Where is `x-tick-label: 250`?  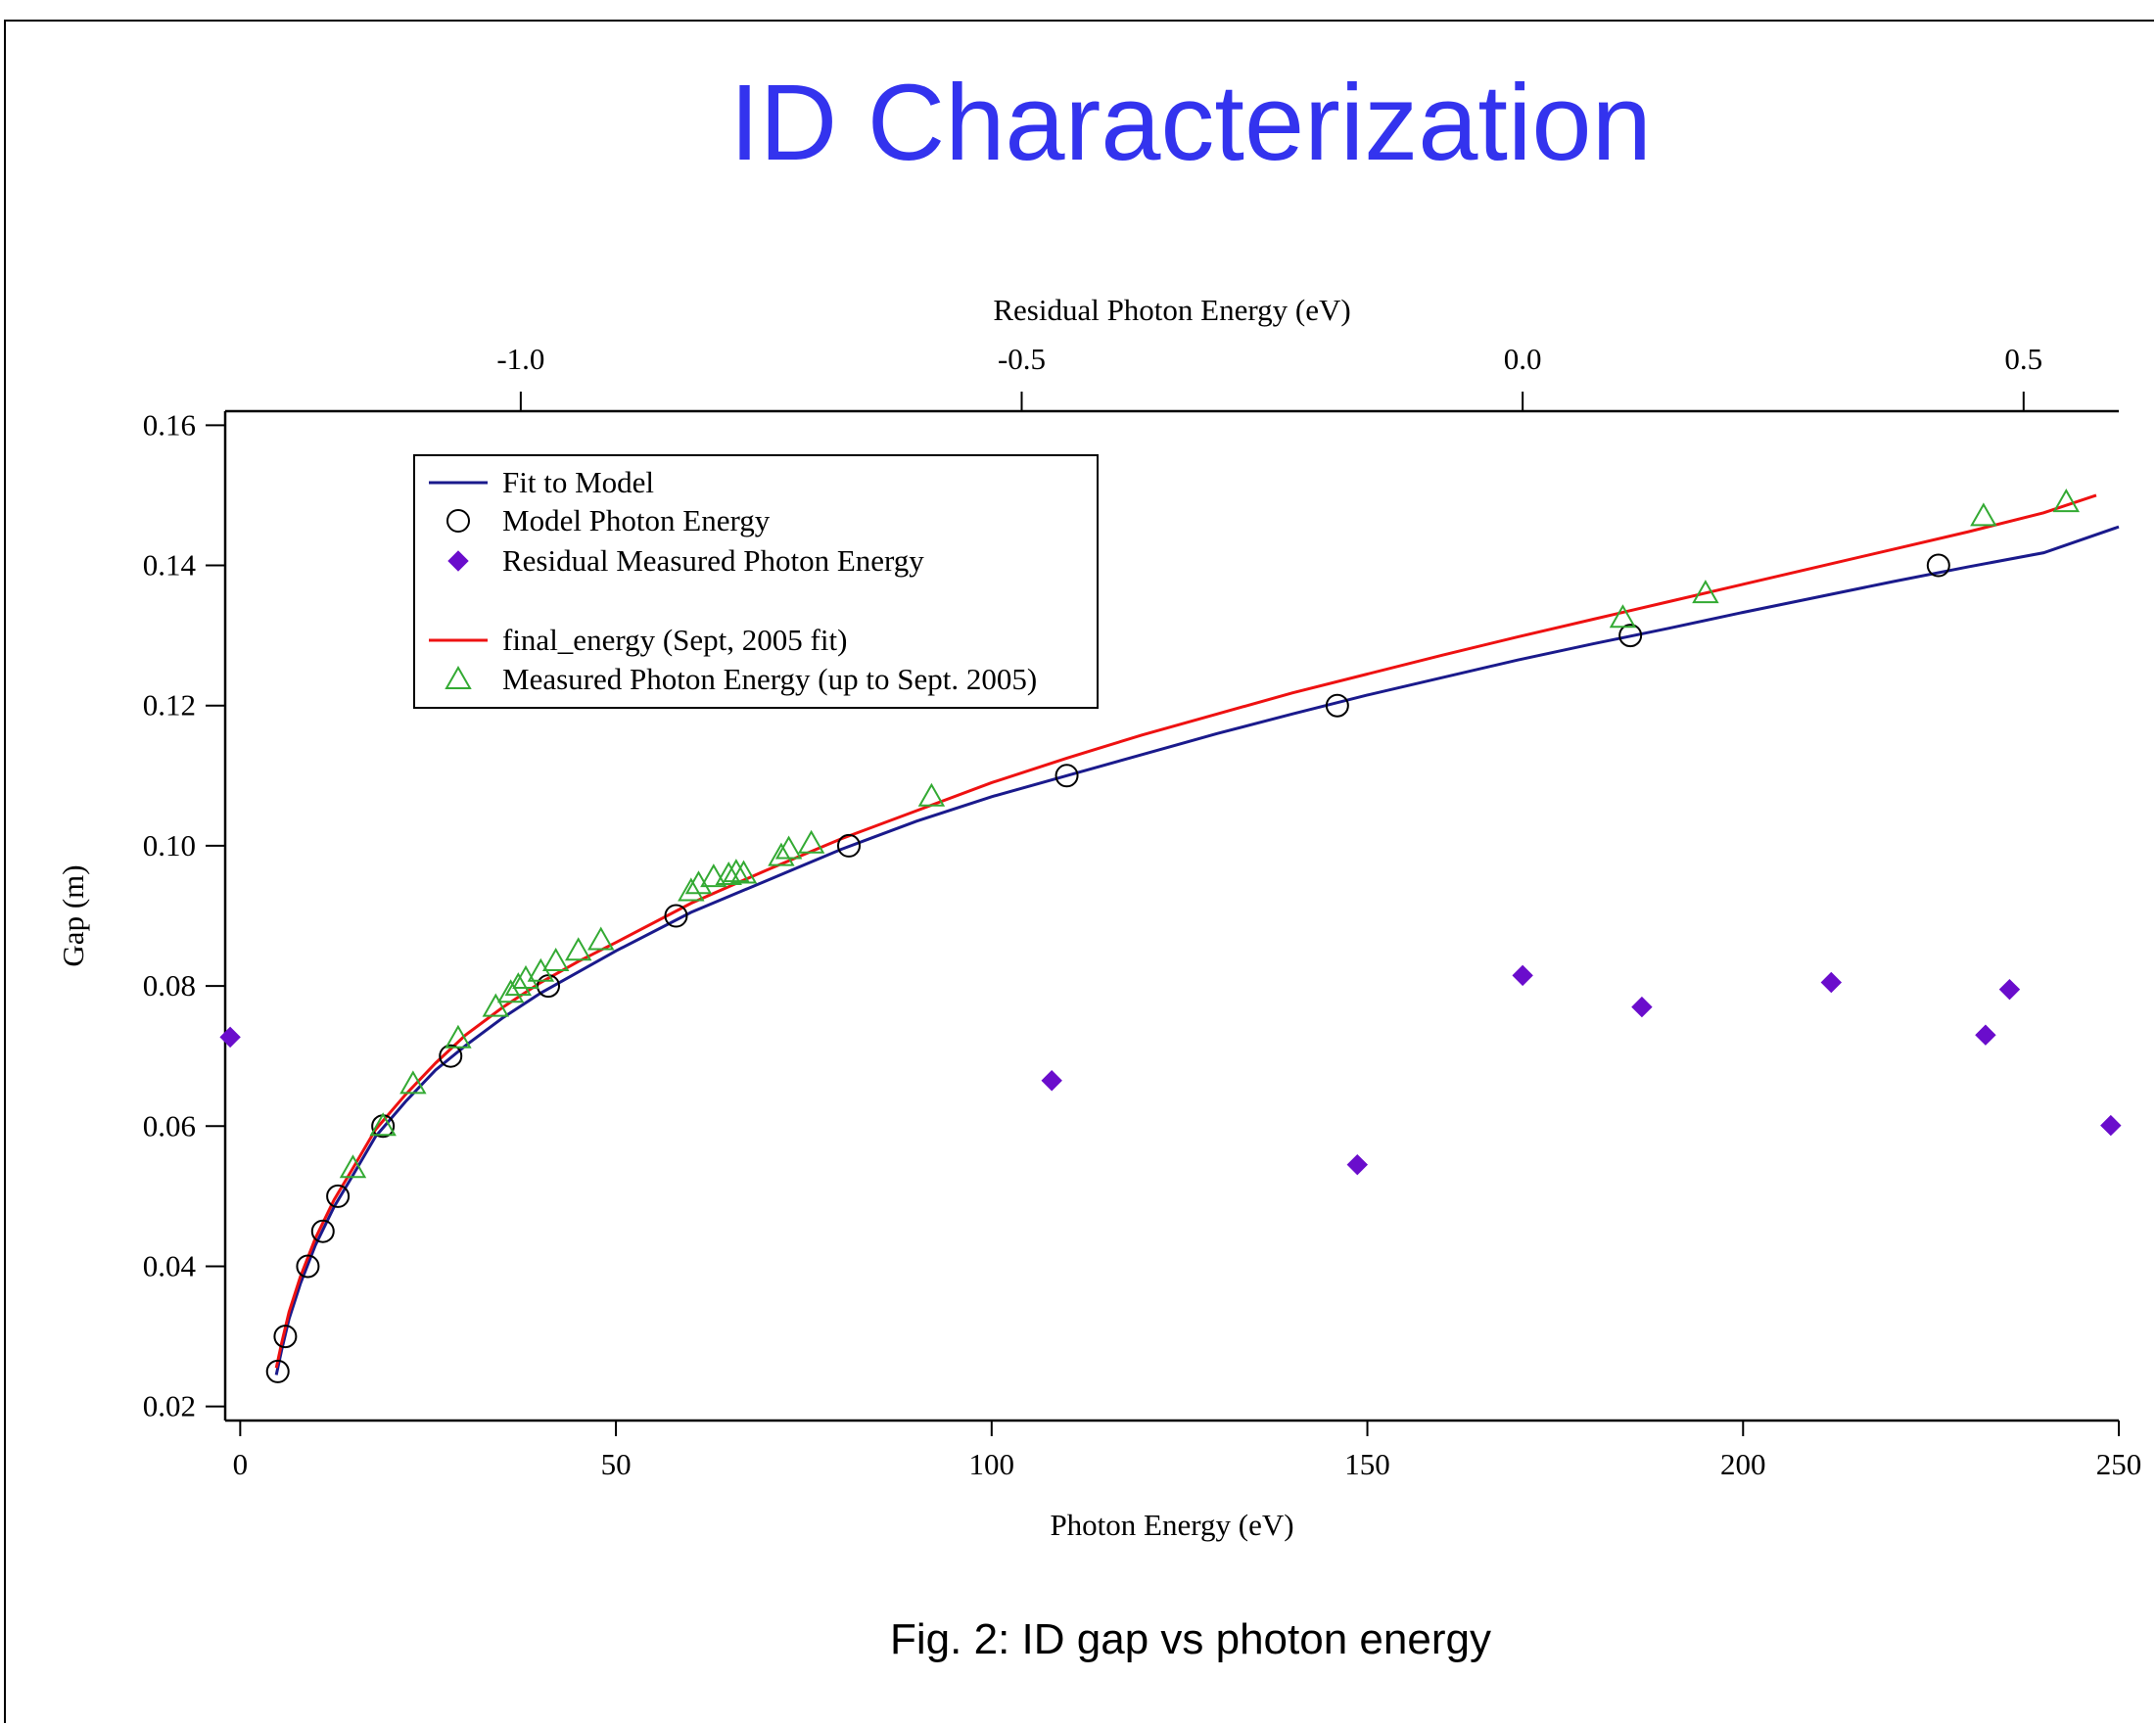
x-tick-label: 250 is located at coordinates (2119, 1464).